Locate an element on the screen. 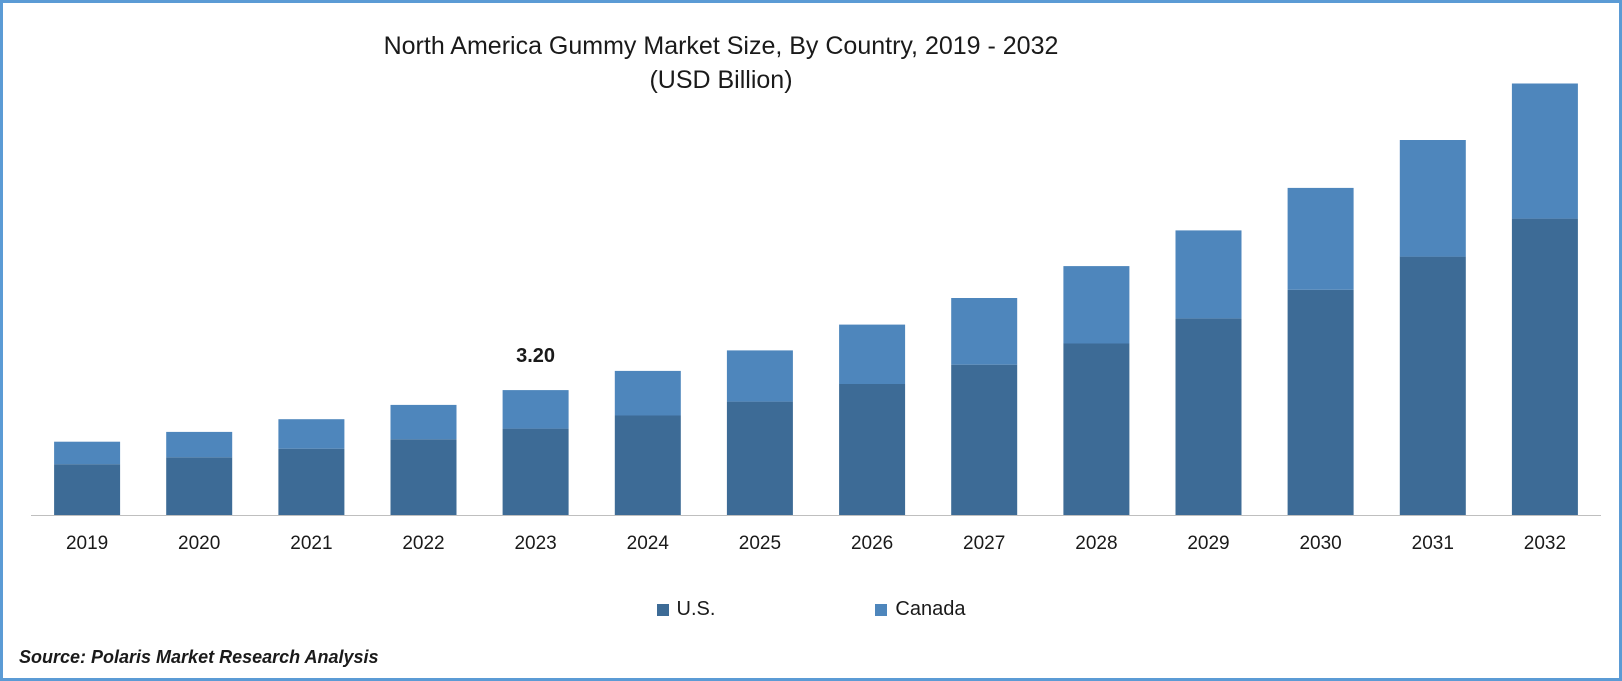 The image size is (1622, 681). bar-us-2019 is located at coordinates (87, 489).